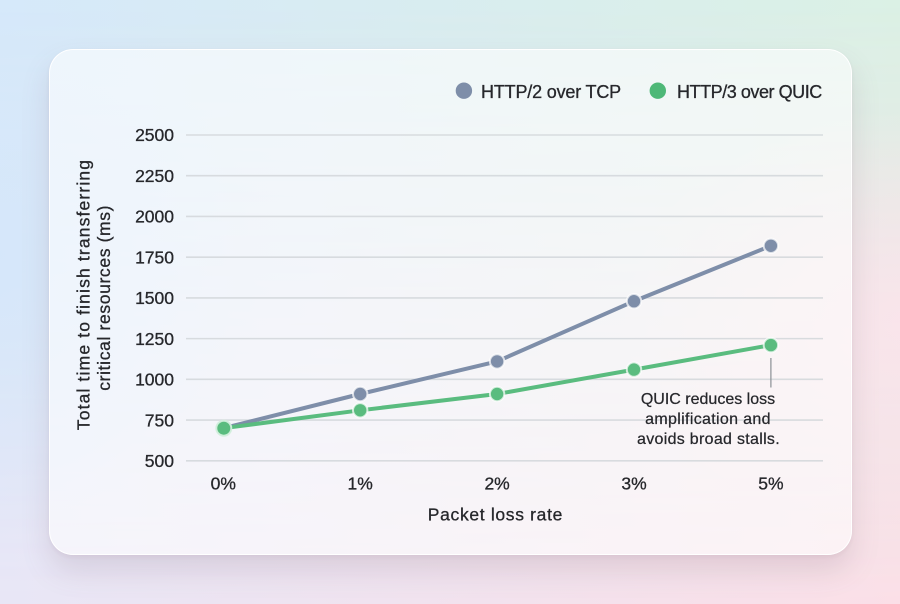 This screenshot has width=900, height=604. What do you see at coordinates (223, 484) in the screenshot?
I see `svg-text: 0%` at bounding box center [223, 484].